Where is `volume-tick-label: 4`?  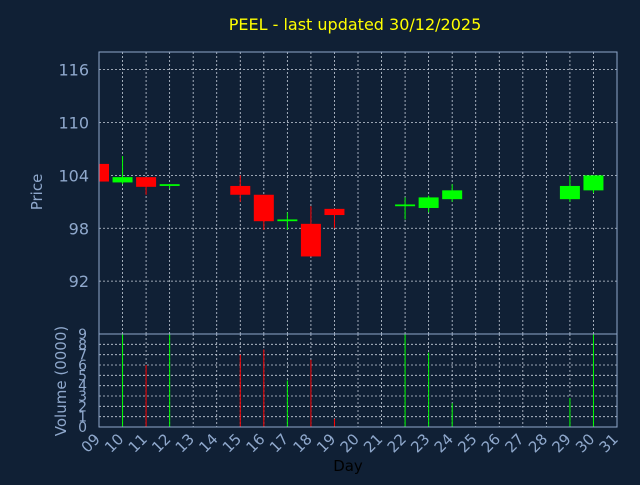
volume-tick-label: 4 is located at coordinates (82, 387).